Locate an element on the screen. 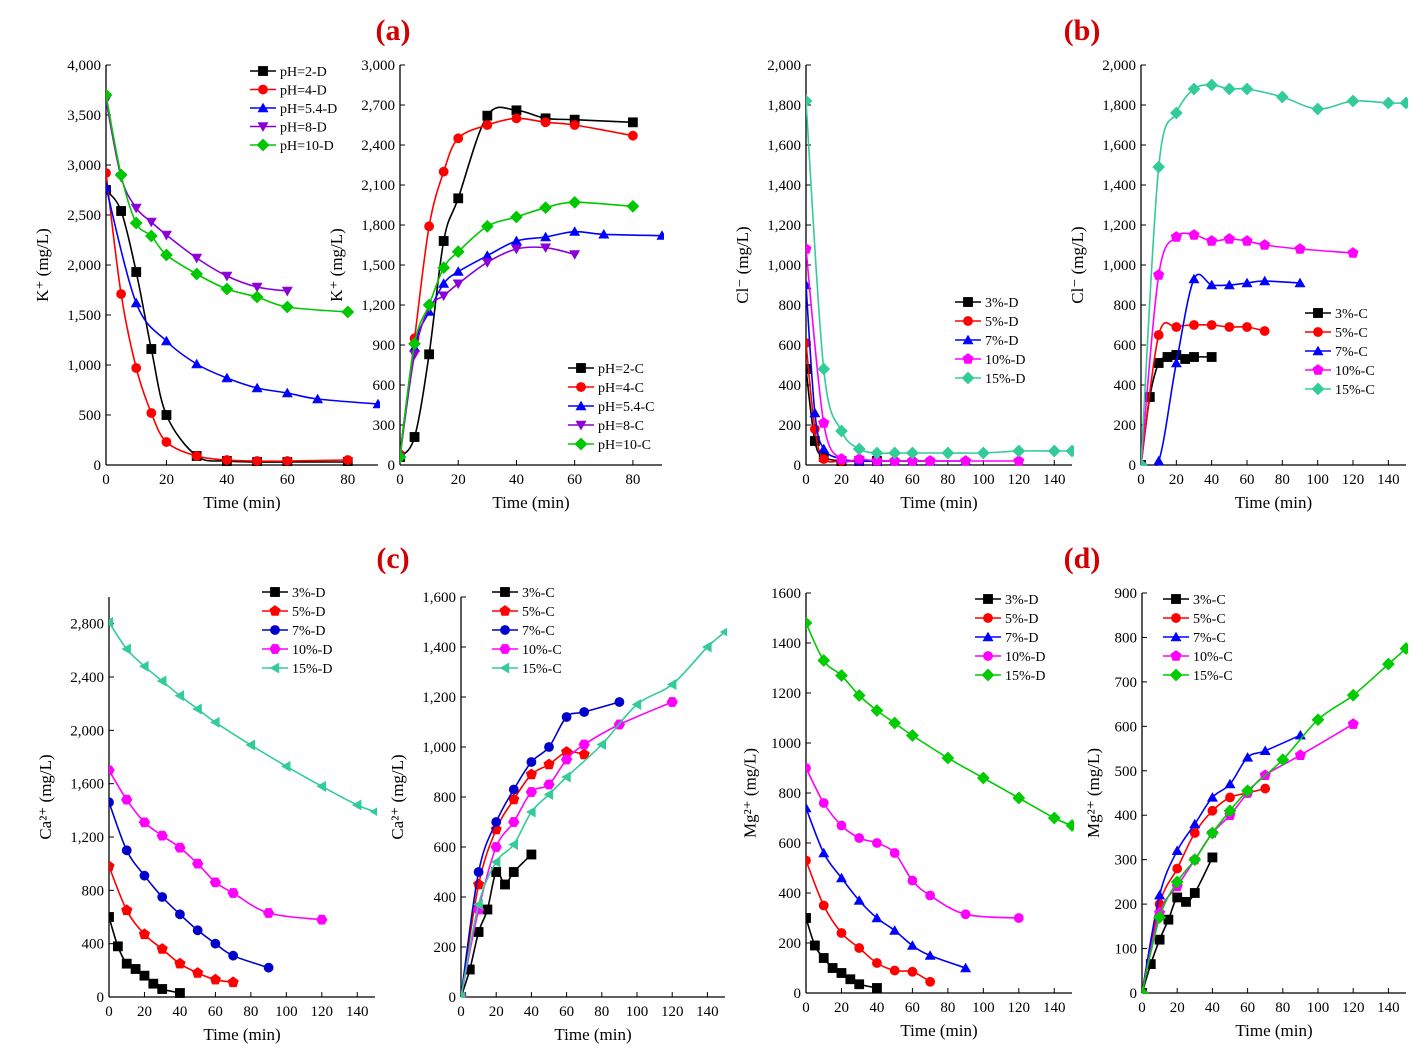 The image size is (1427, 1061). legend: 3%-C 5%-C 7%-C 10%-C 15%-C is located at coordinates (1340, 352).